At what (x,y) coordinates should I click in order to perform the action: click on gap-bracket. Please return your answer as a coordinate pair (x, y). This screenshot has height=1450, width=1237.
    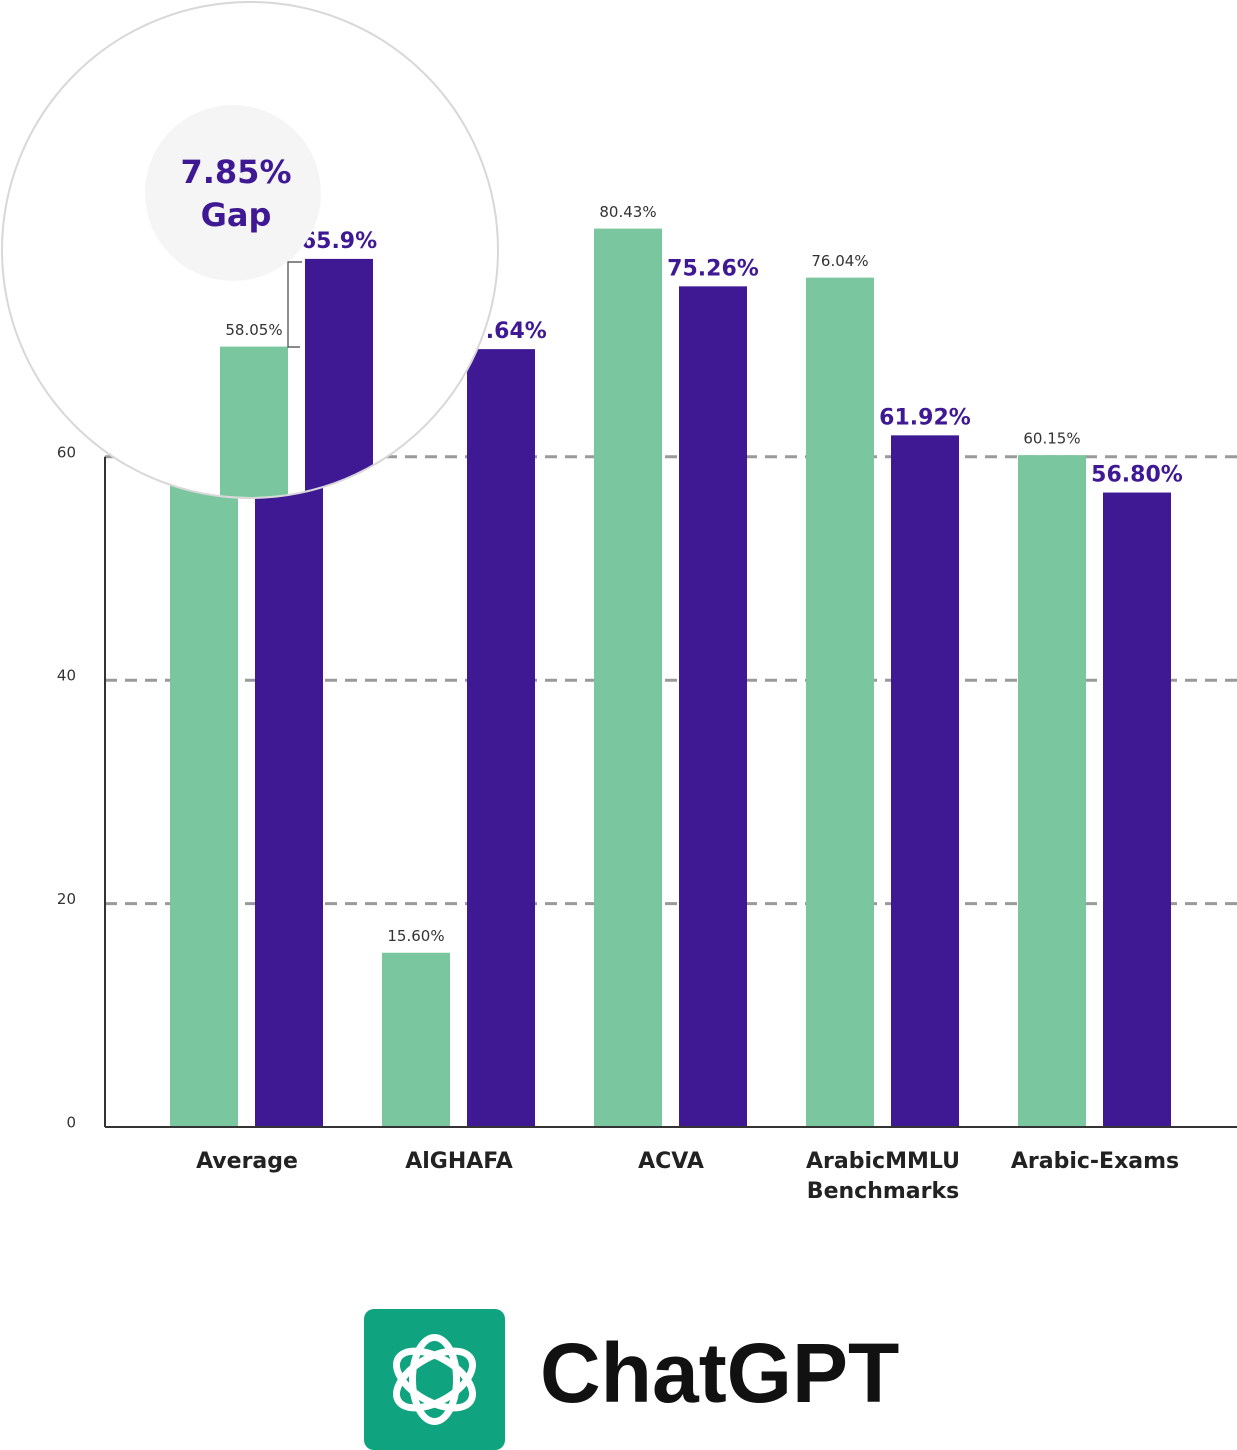
    Looking at the image, I should click on (294, 304).